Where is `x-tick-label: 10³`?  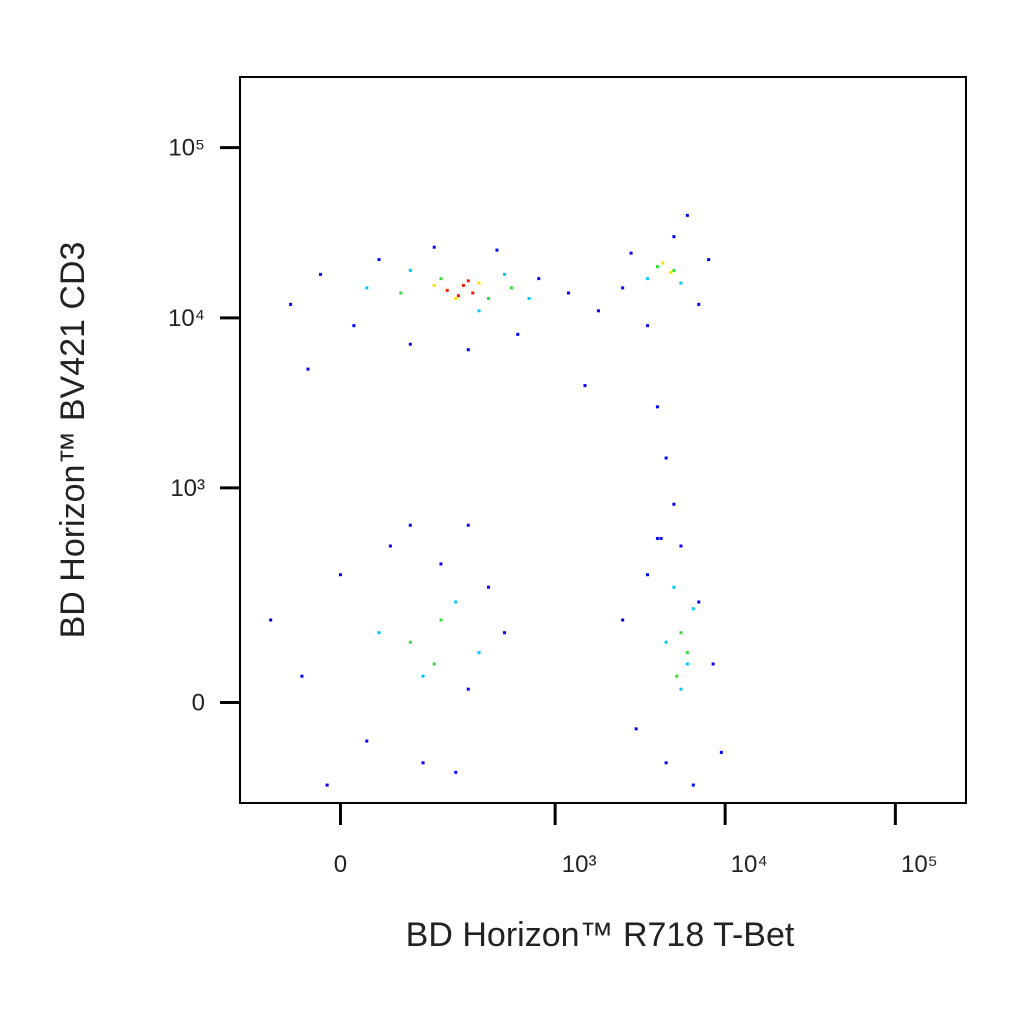
x-tick-label: 10³ is located at coordinates (579, 864).